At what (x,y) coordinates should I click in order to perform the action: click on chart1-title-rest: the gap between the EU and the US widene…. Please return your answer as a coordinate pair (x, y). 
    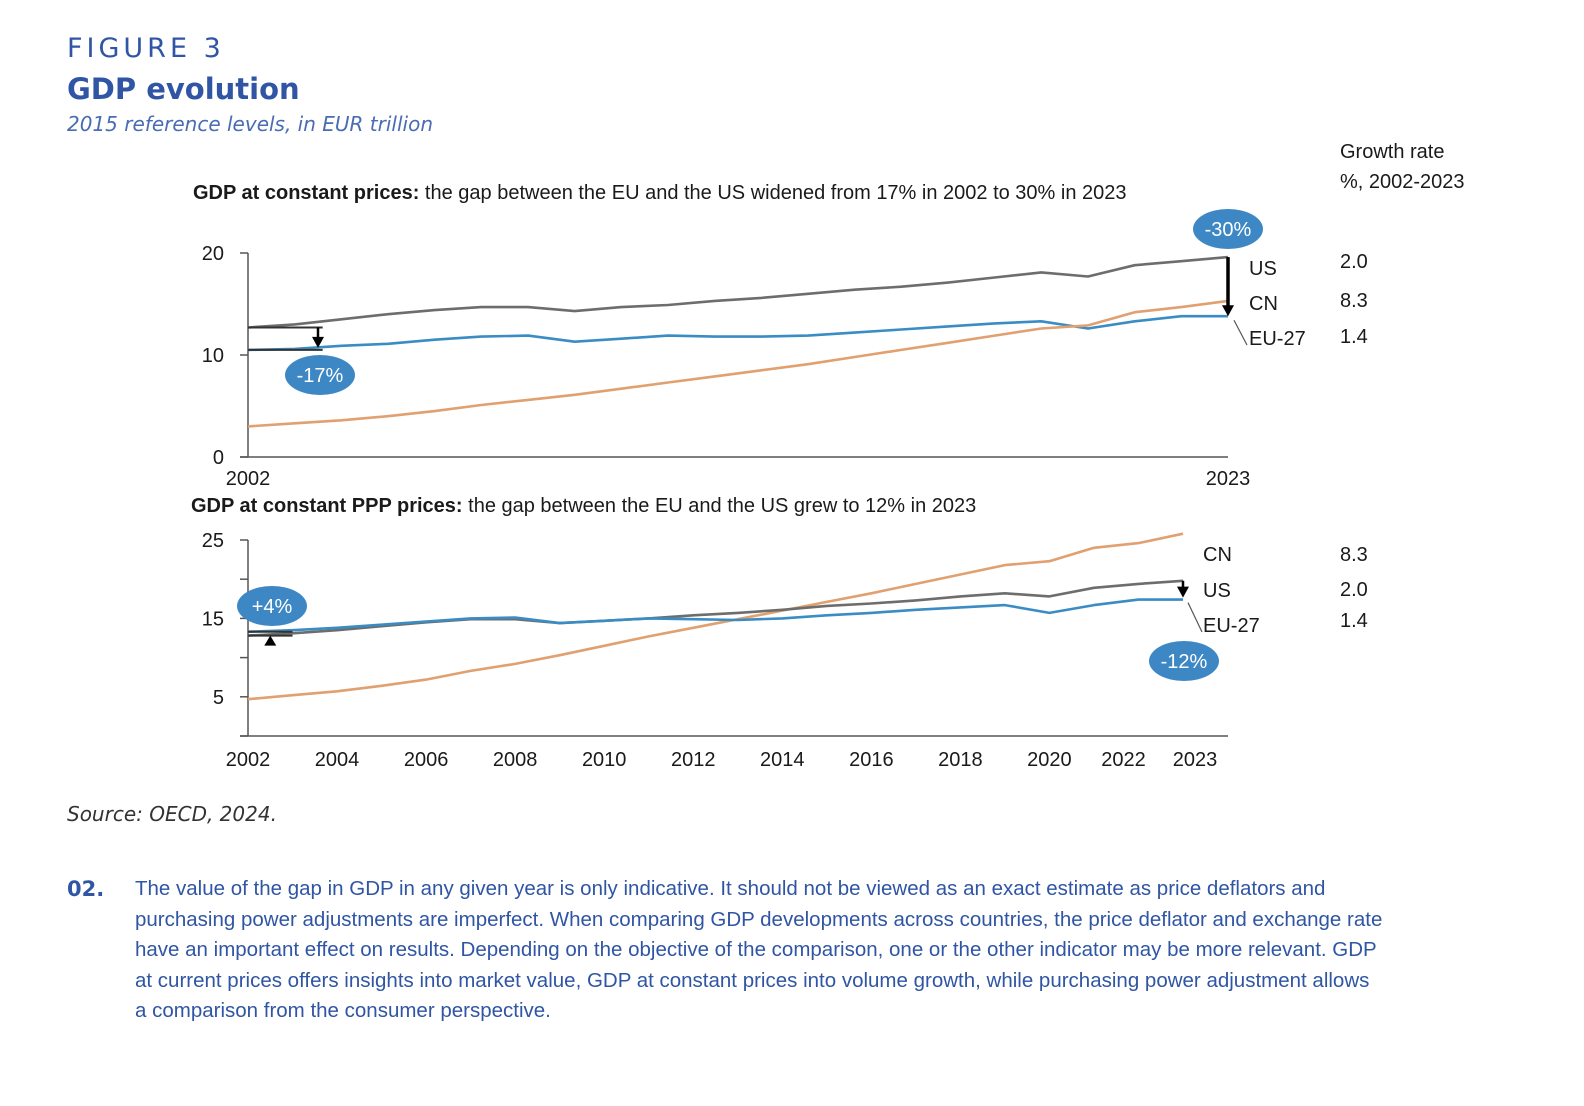
    Looking at the image, I should click on (772, 193).